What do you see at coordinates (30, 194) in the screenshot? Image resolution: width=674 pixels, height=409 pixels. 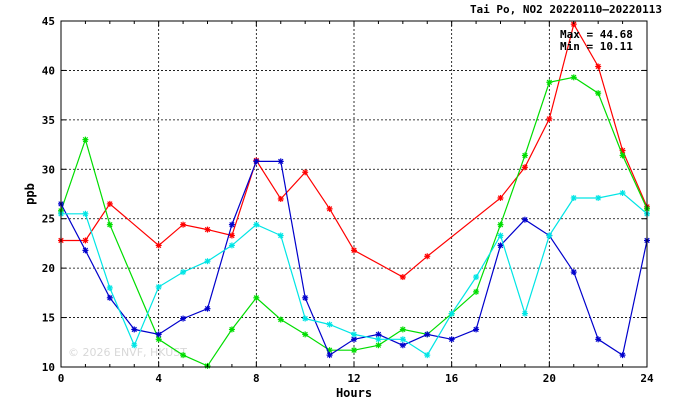 I see `y-axis-title: ppb` at bounding box center [30, 194].